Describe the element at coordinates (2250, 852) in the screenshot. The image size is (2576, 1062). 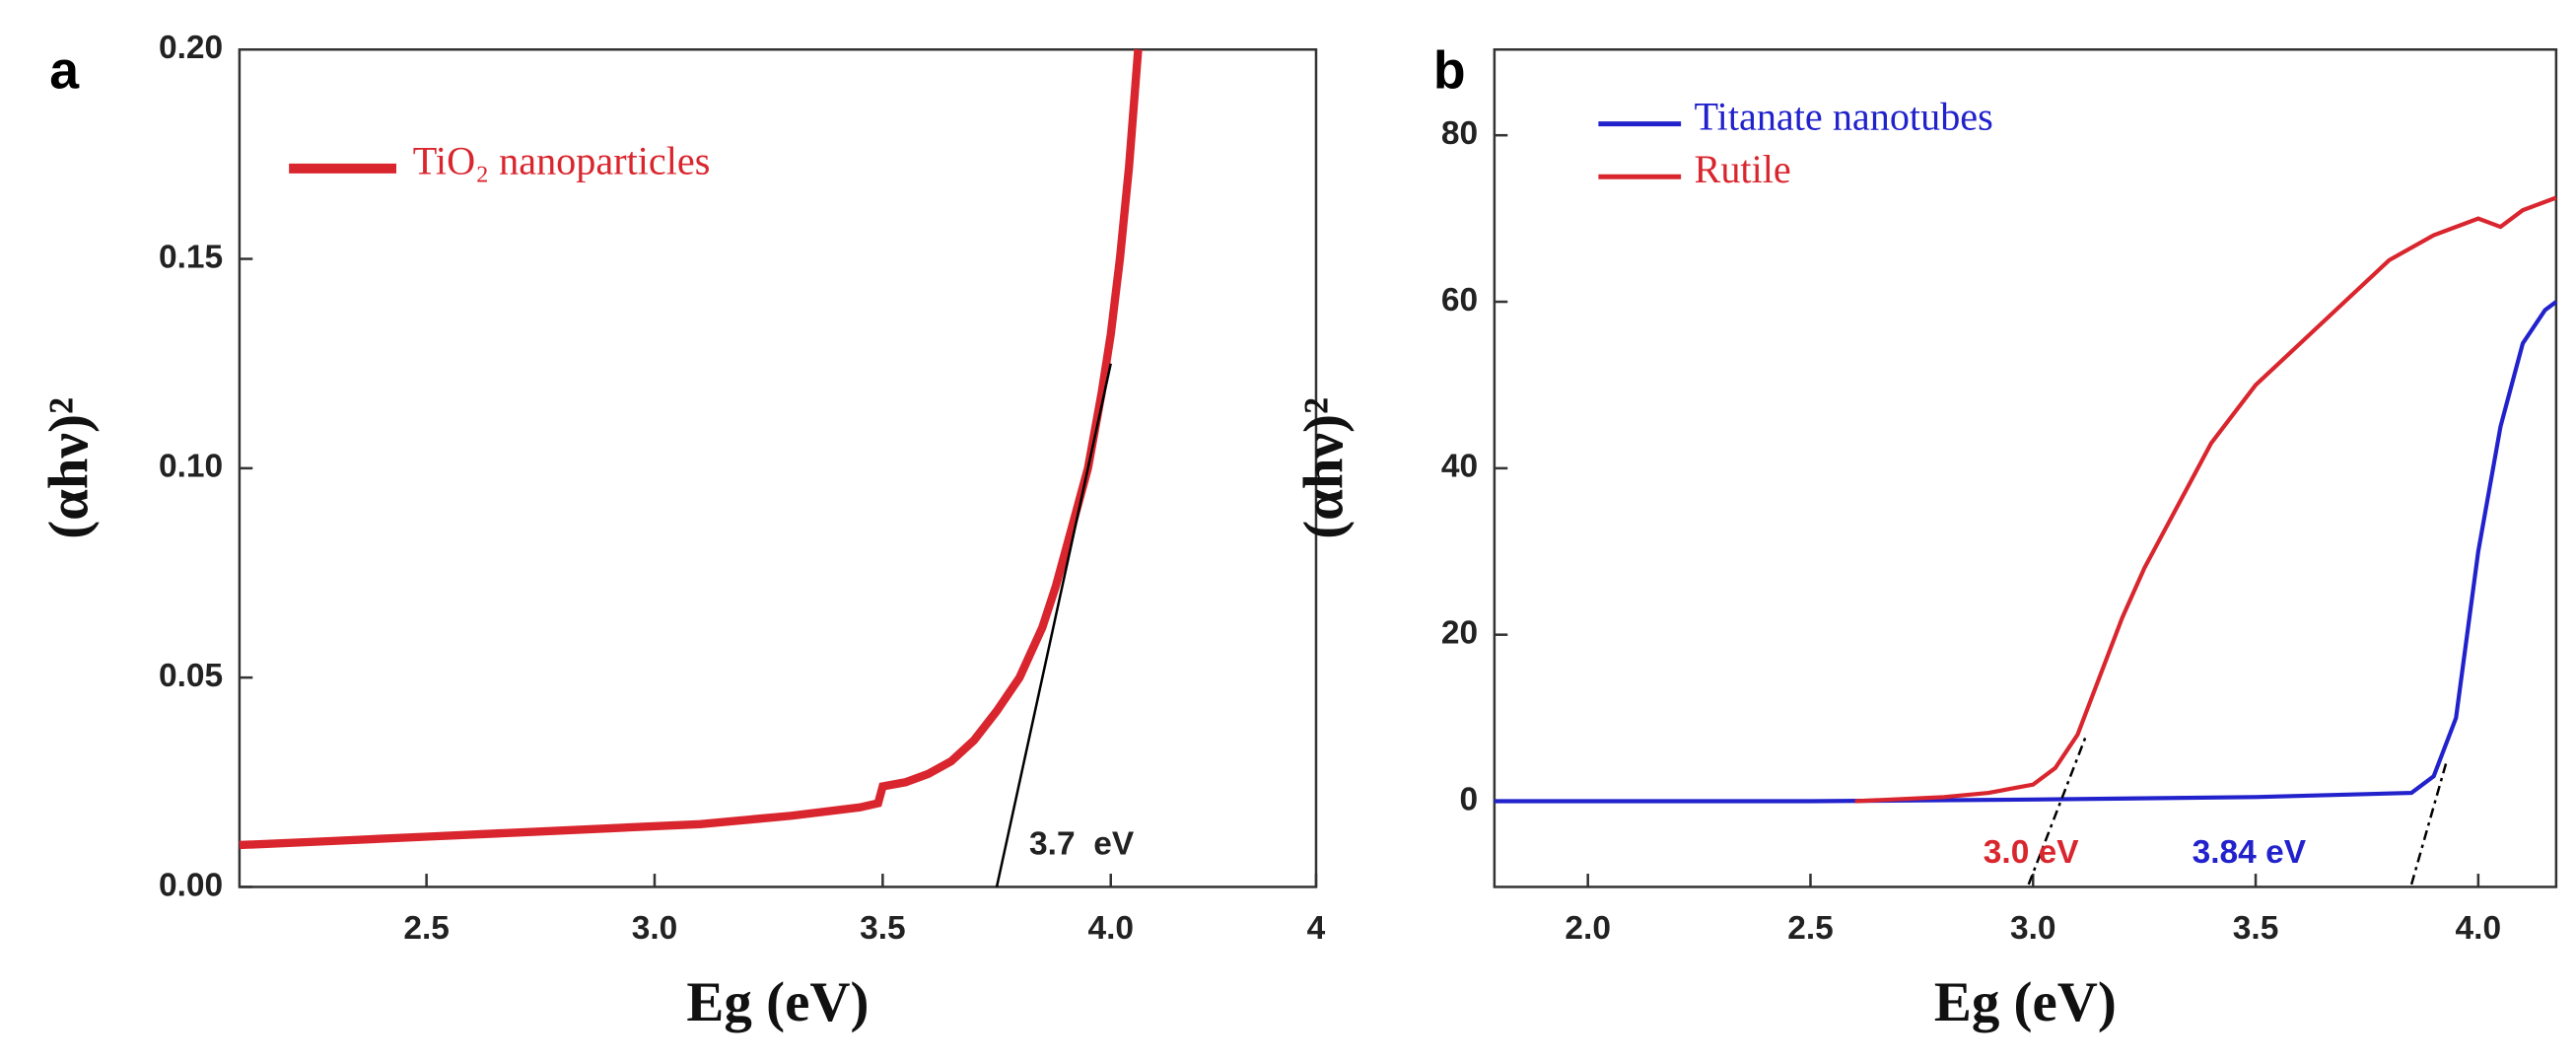
I see `annotation: 3.84 eV` at that location.